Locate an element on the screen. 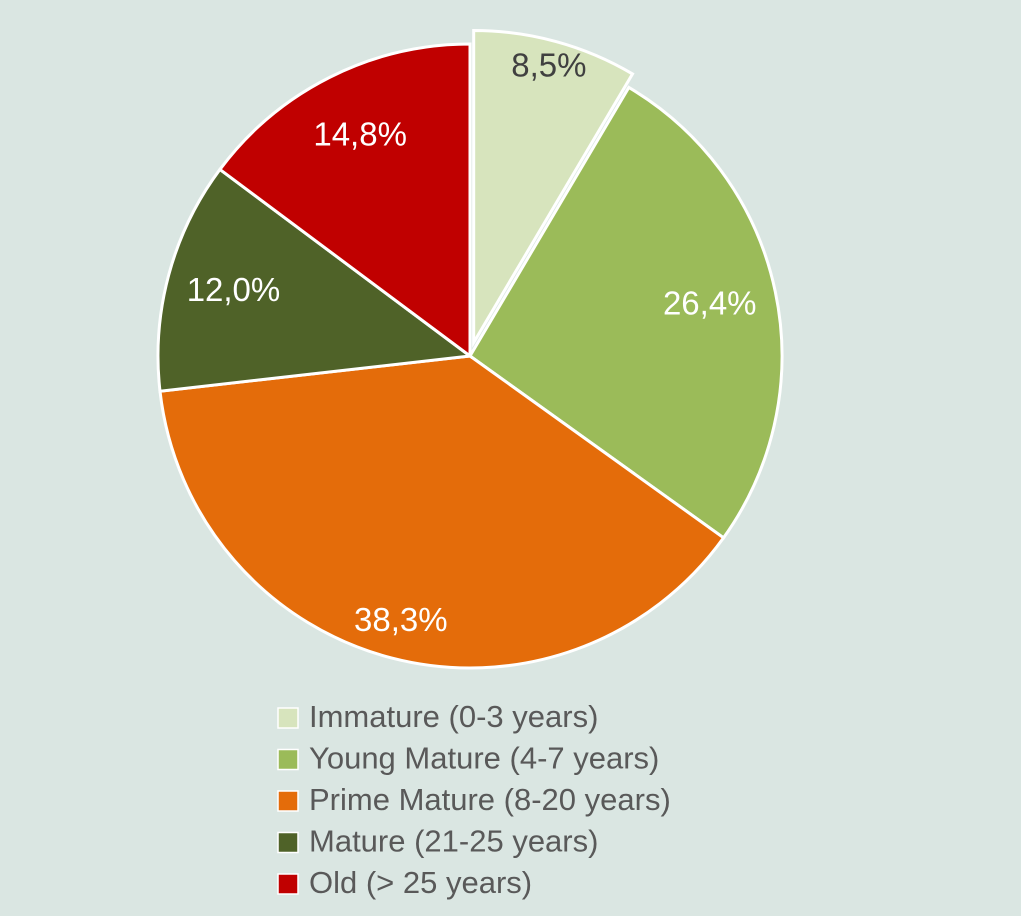 The height and width of the screenshot is (916, 1021). data-label: 26,4% is located at coordinates (710, 302).